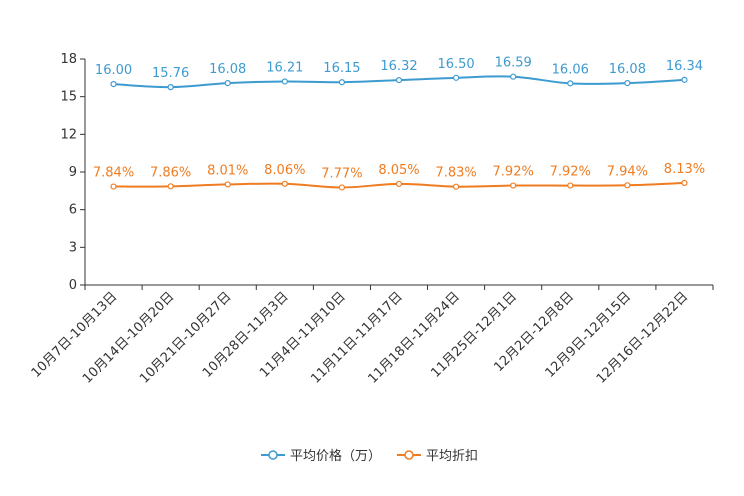 The height and width of the screenshot is (496, 744). Describe the element at coordinates (684, 169) in the screenshot. I see `data-label: 8.13%` at that location.